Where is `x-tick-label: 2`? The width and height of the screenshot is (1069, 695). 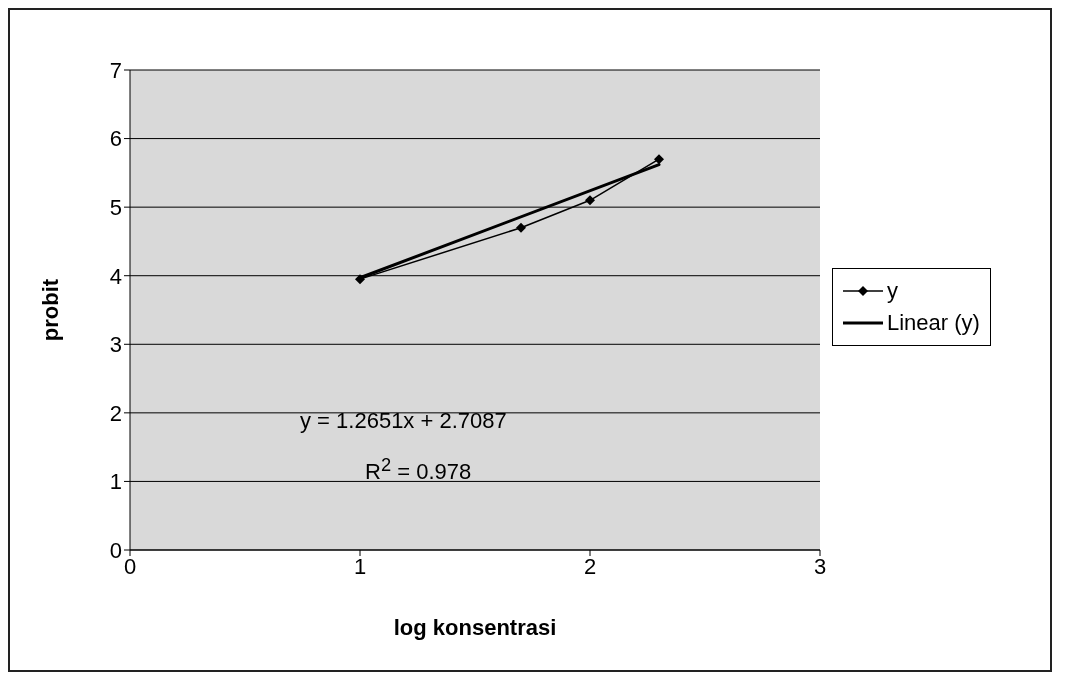
x-tick-label: 2 is located at coordinates (590, 566).